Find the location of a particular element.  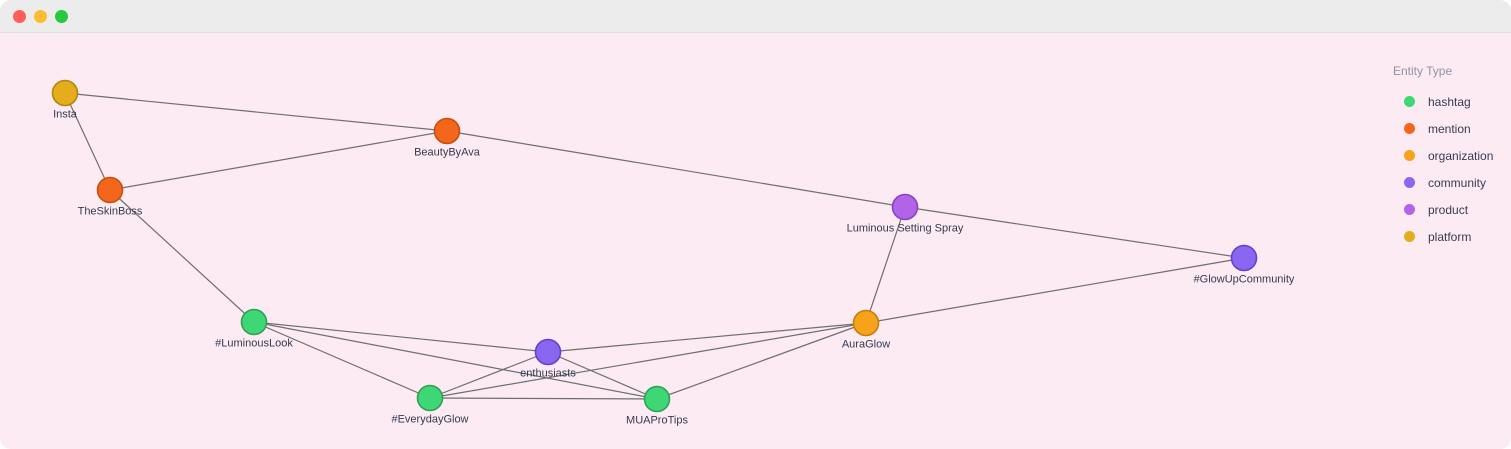

graph-edge-AuraGlow-GlowUpCommunity is located at coordinates (1055, 290).